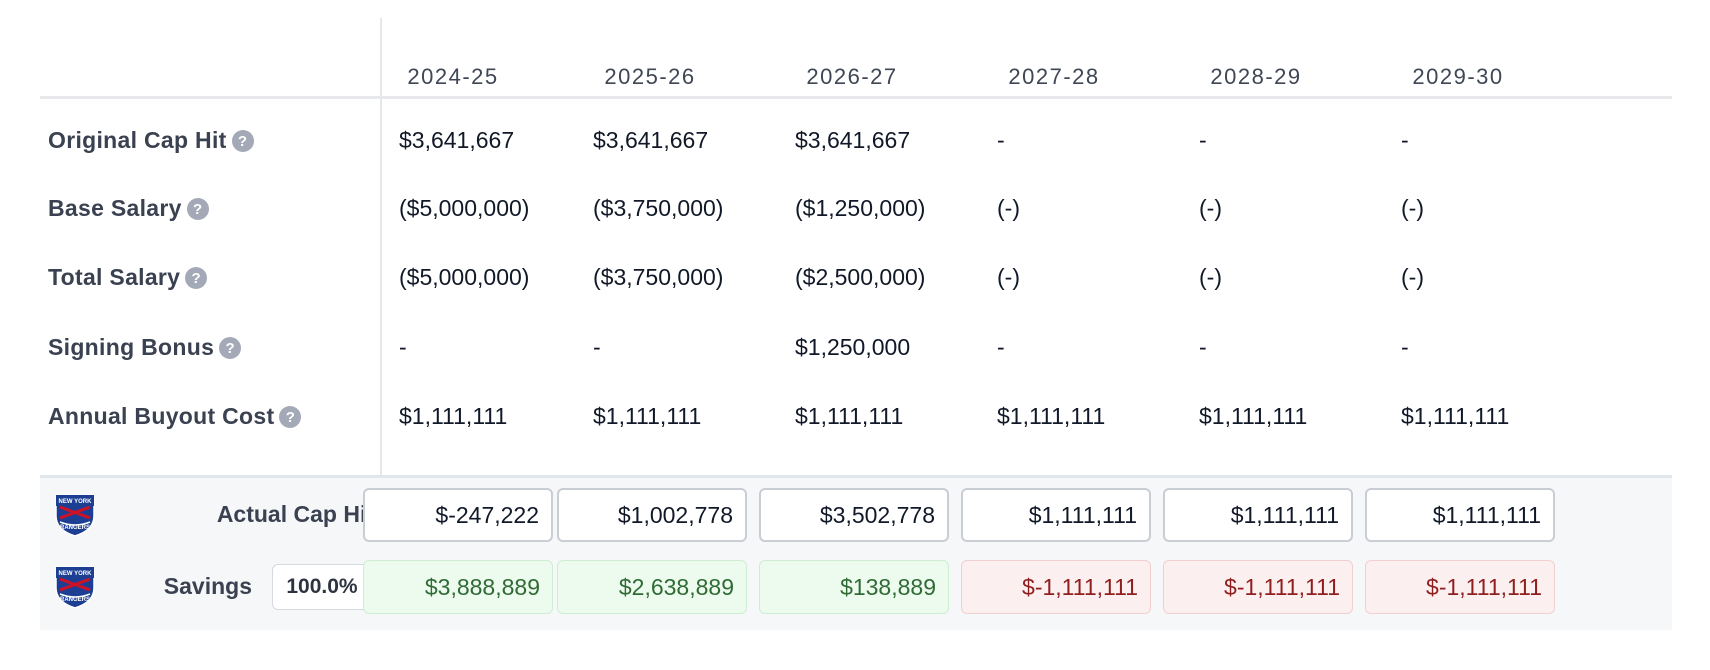  What do you see at coordinates (458, 587) in the screenshot?
I see `savings-value: $3,888,889` at bounding box center [458, 587].